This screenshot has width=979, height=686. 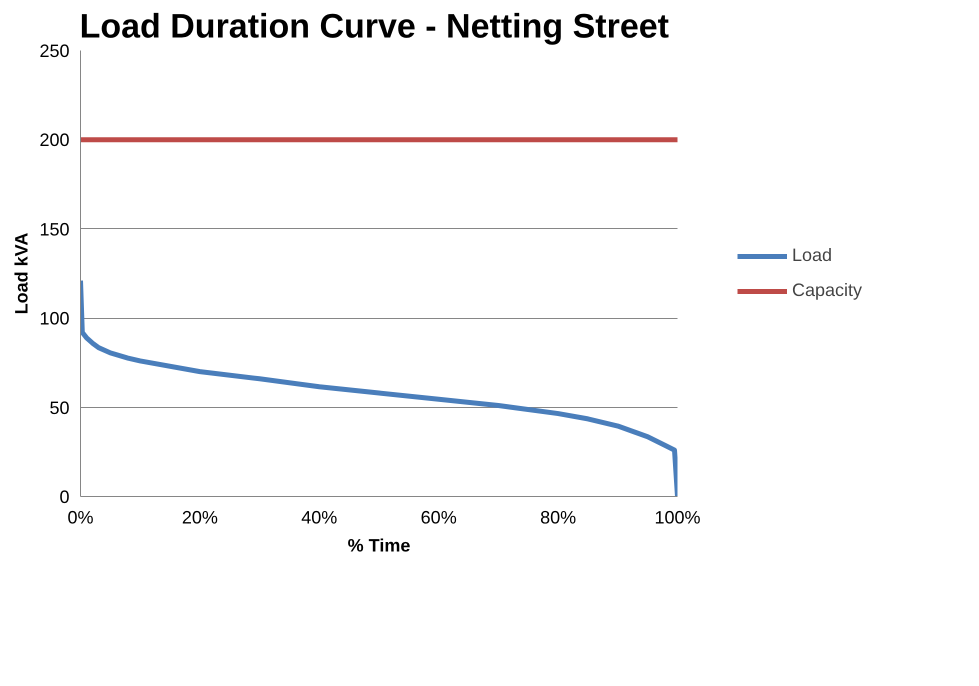 What do you see at coordinates (379, 546) in the screenshot?
I see `x-axis-title: % Time` at bounding box center [379, 546].